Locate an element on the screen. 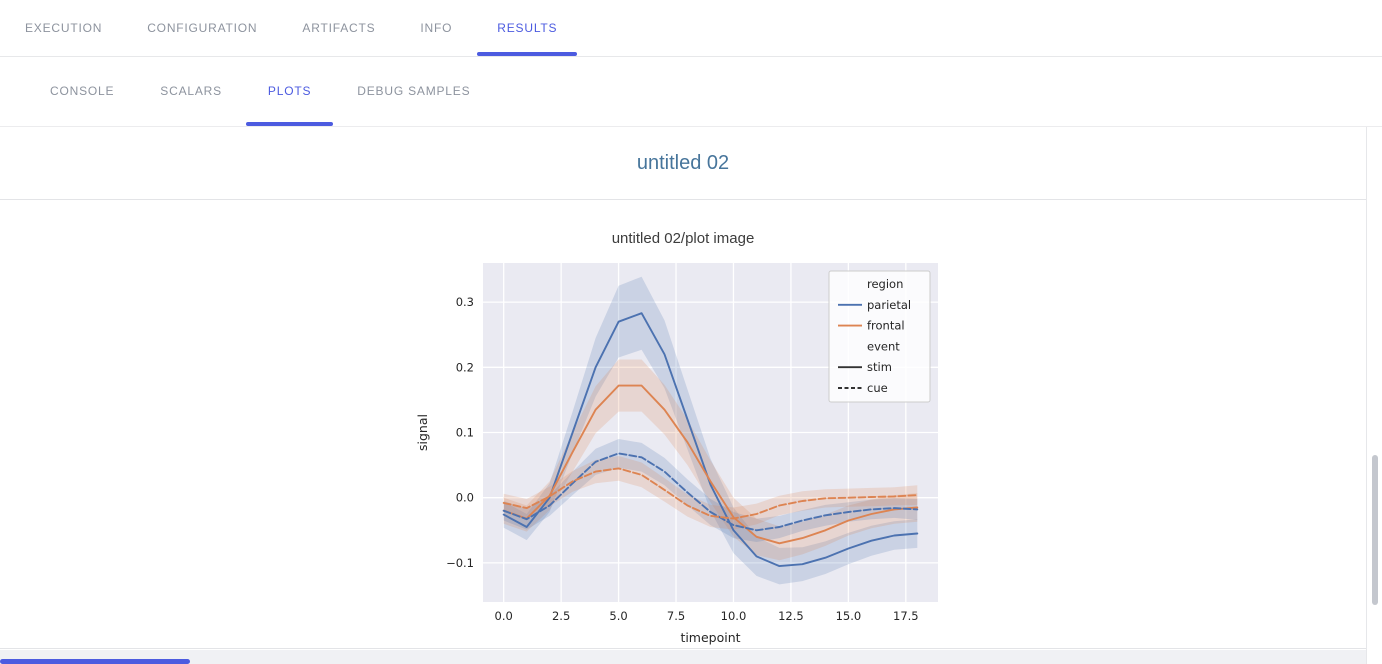  tab-configuration: CONFIGURATION is located at coordinates (202, 28).